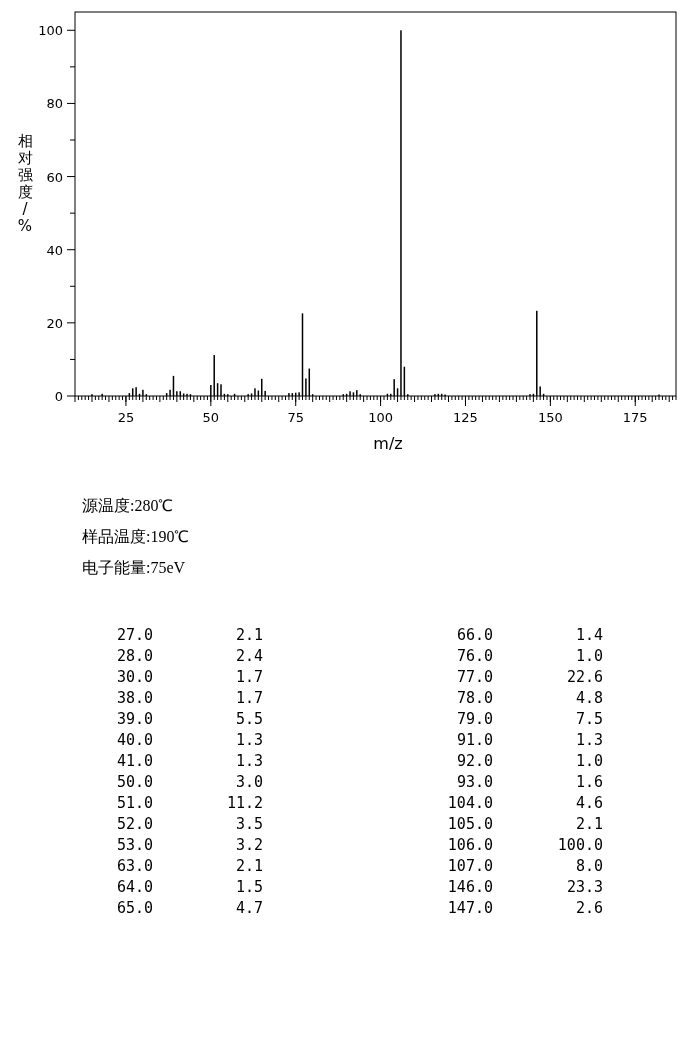  Describe the element at coordinates (470, 908) in the screenshot. I see `text: 147.0` at that location.